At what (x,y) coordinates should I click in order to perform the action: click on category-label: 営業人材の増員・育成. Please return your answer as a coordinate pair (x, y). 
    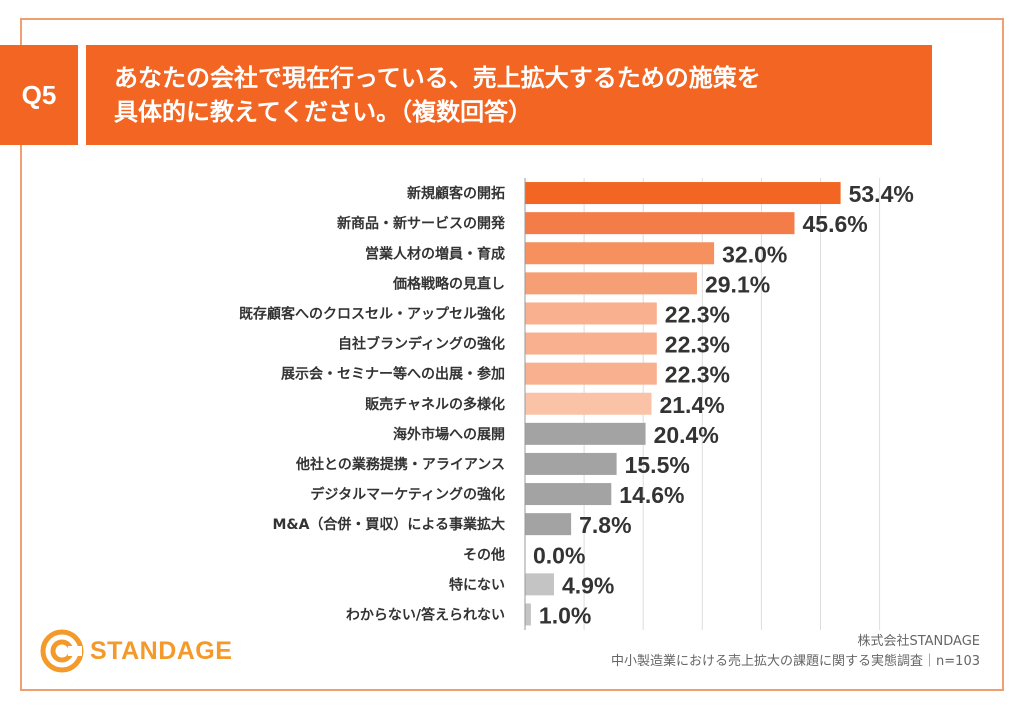
    Looking at the image, I should click on (435, 253).